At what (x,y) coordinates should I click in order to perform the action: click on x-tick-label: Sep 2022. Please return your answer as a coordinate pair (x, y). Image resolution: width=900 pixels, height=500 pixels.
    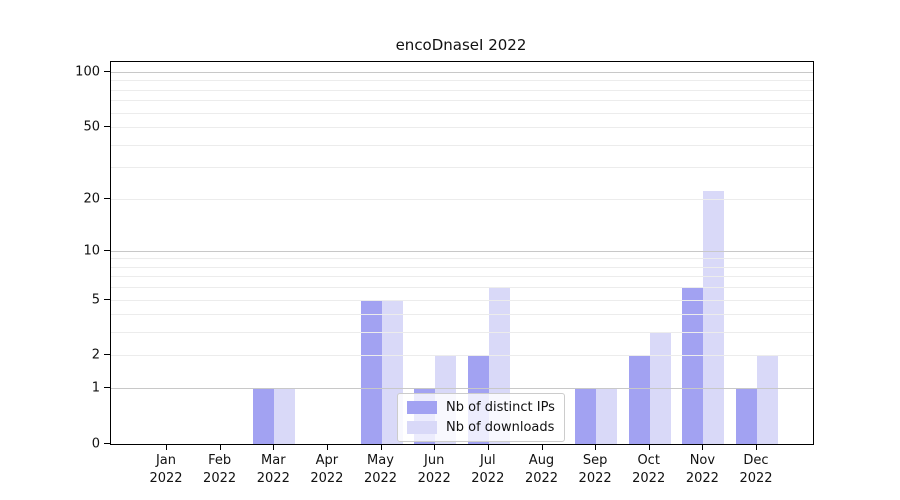
    Looking at the image, I should click on (595, 469).